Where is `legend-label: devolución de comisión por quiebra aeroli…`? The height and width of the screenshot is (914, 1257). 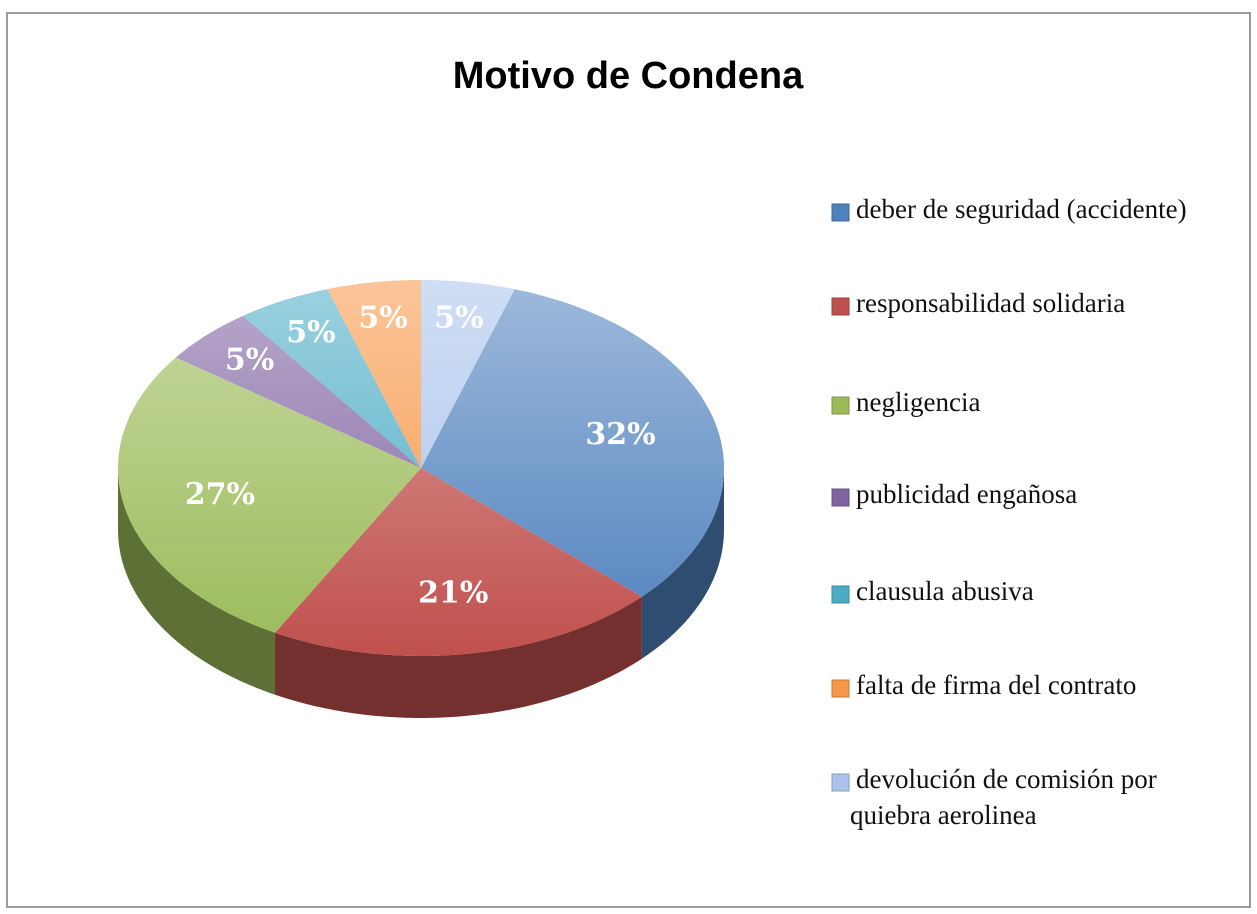 legend-label: devolución de comisión por quiebra aeroli… is located at coordinates (1003, 797).